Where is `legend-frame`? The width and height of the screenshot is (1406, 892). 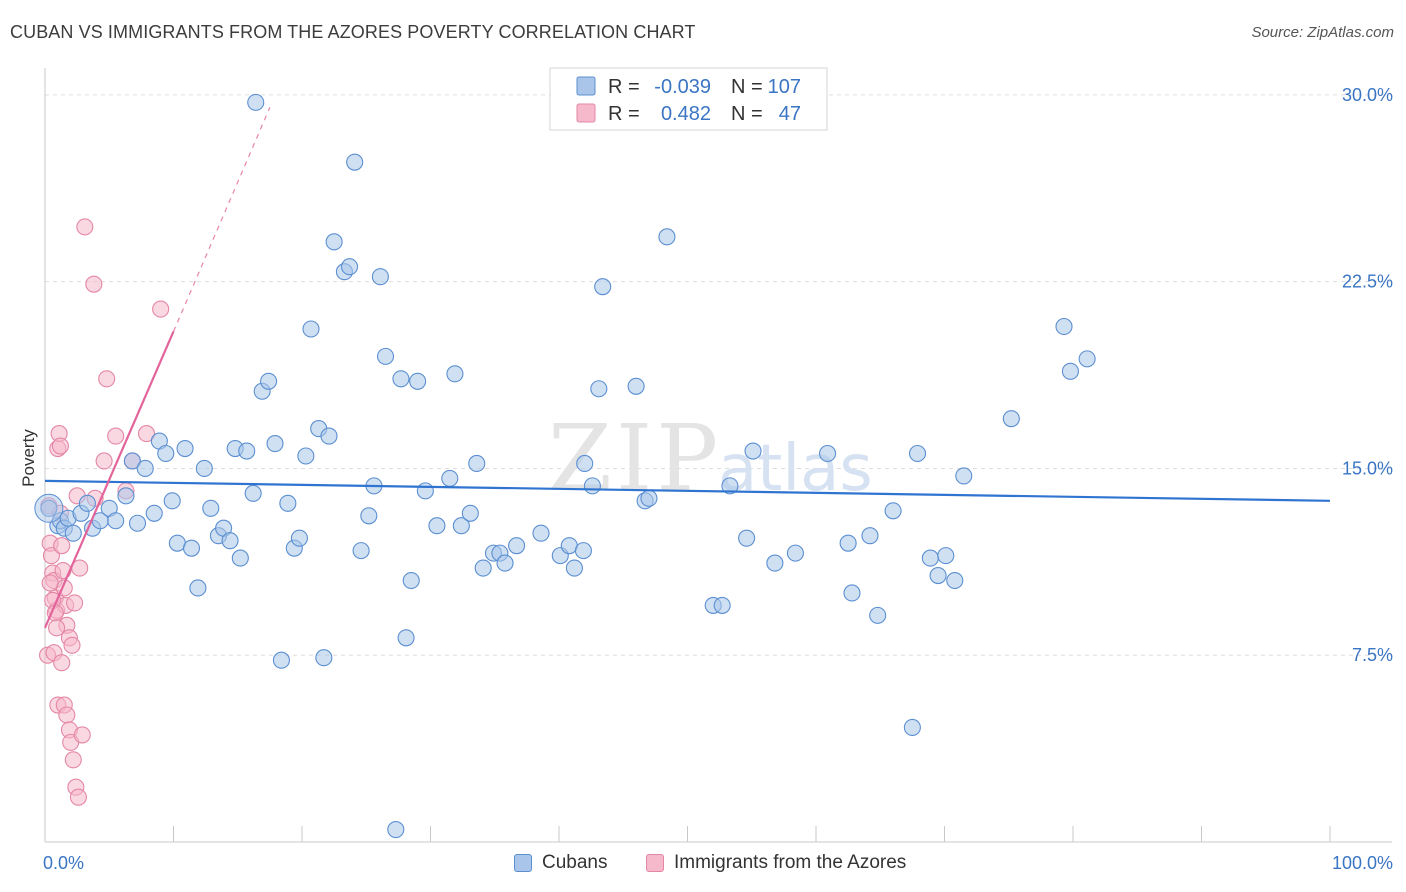 legend-frame is located at coordinates (688, 99).